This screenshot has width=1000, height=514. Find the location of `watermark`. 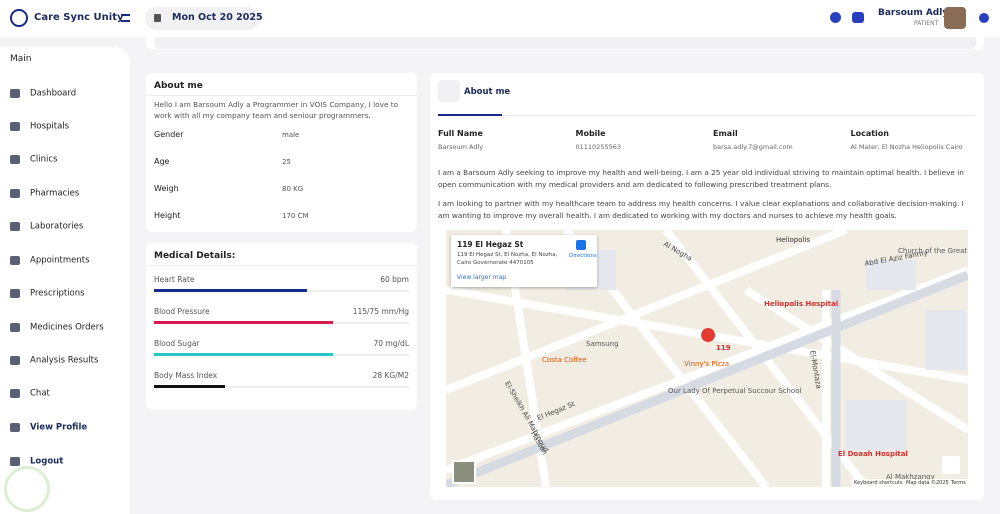

watermark is located at coordinates (27, 489).